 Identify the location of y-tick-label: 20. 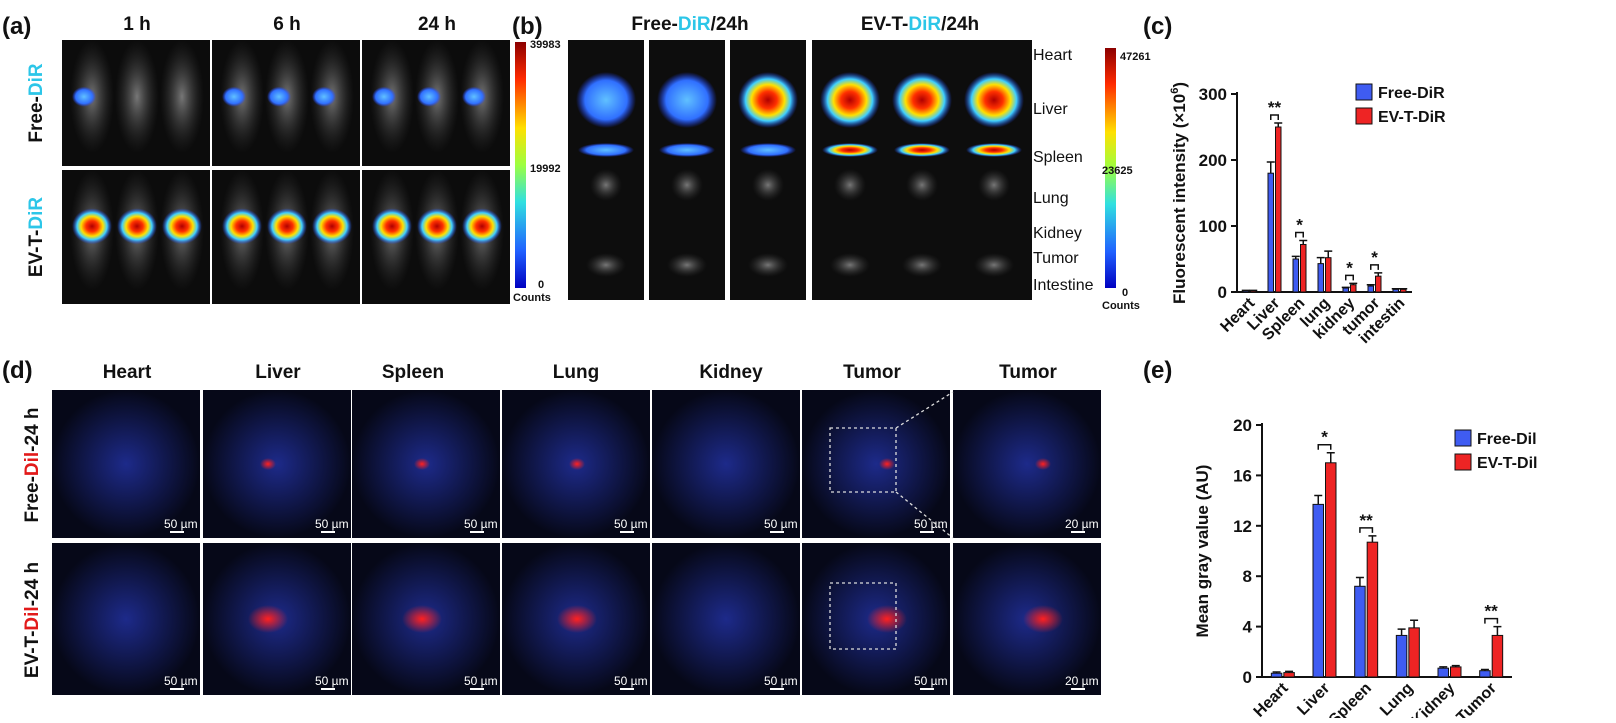
(1242, 425).